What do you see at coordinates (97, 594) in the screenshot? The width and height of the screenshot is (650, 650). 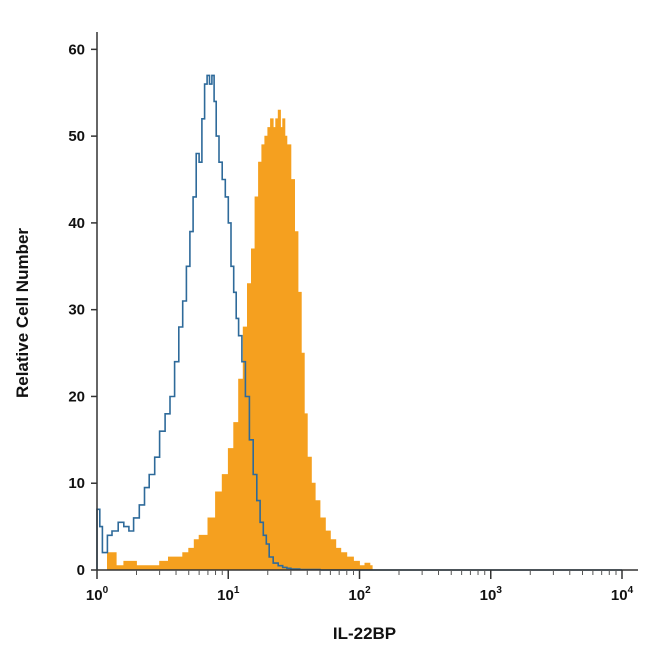 I see `x-tick-label: 10⁰` at bounding box center [97, 594].